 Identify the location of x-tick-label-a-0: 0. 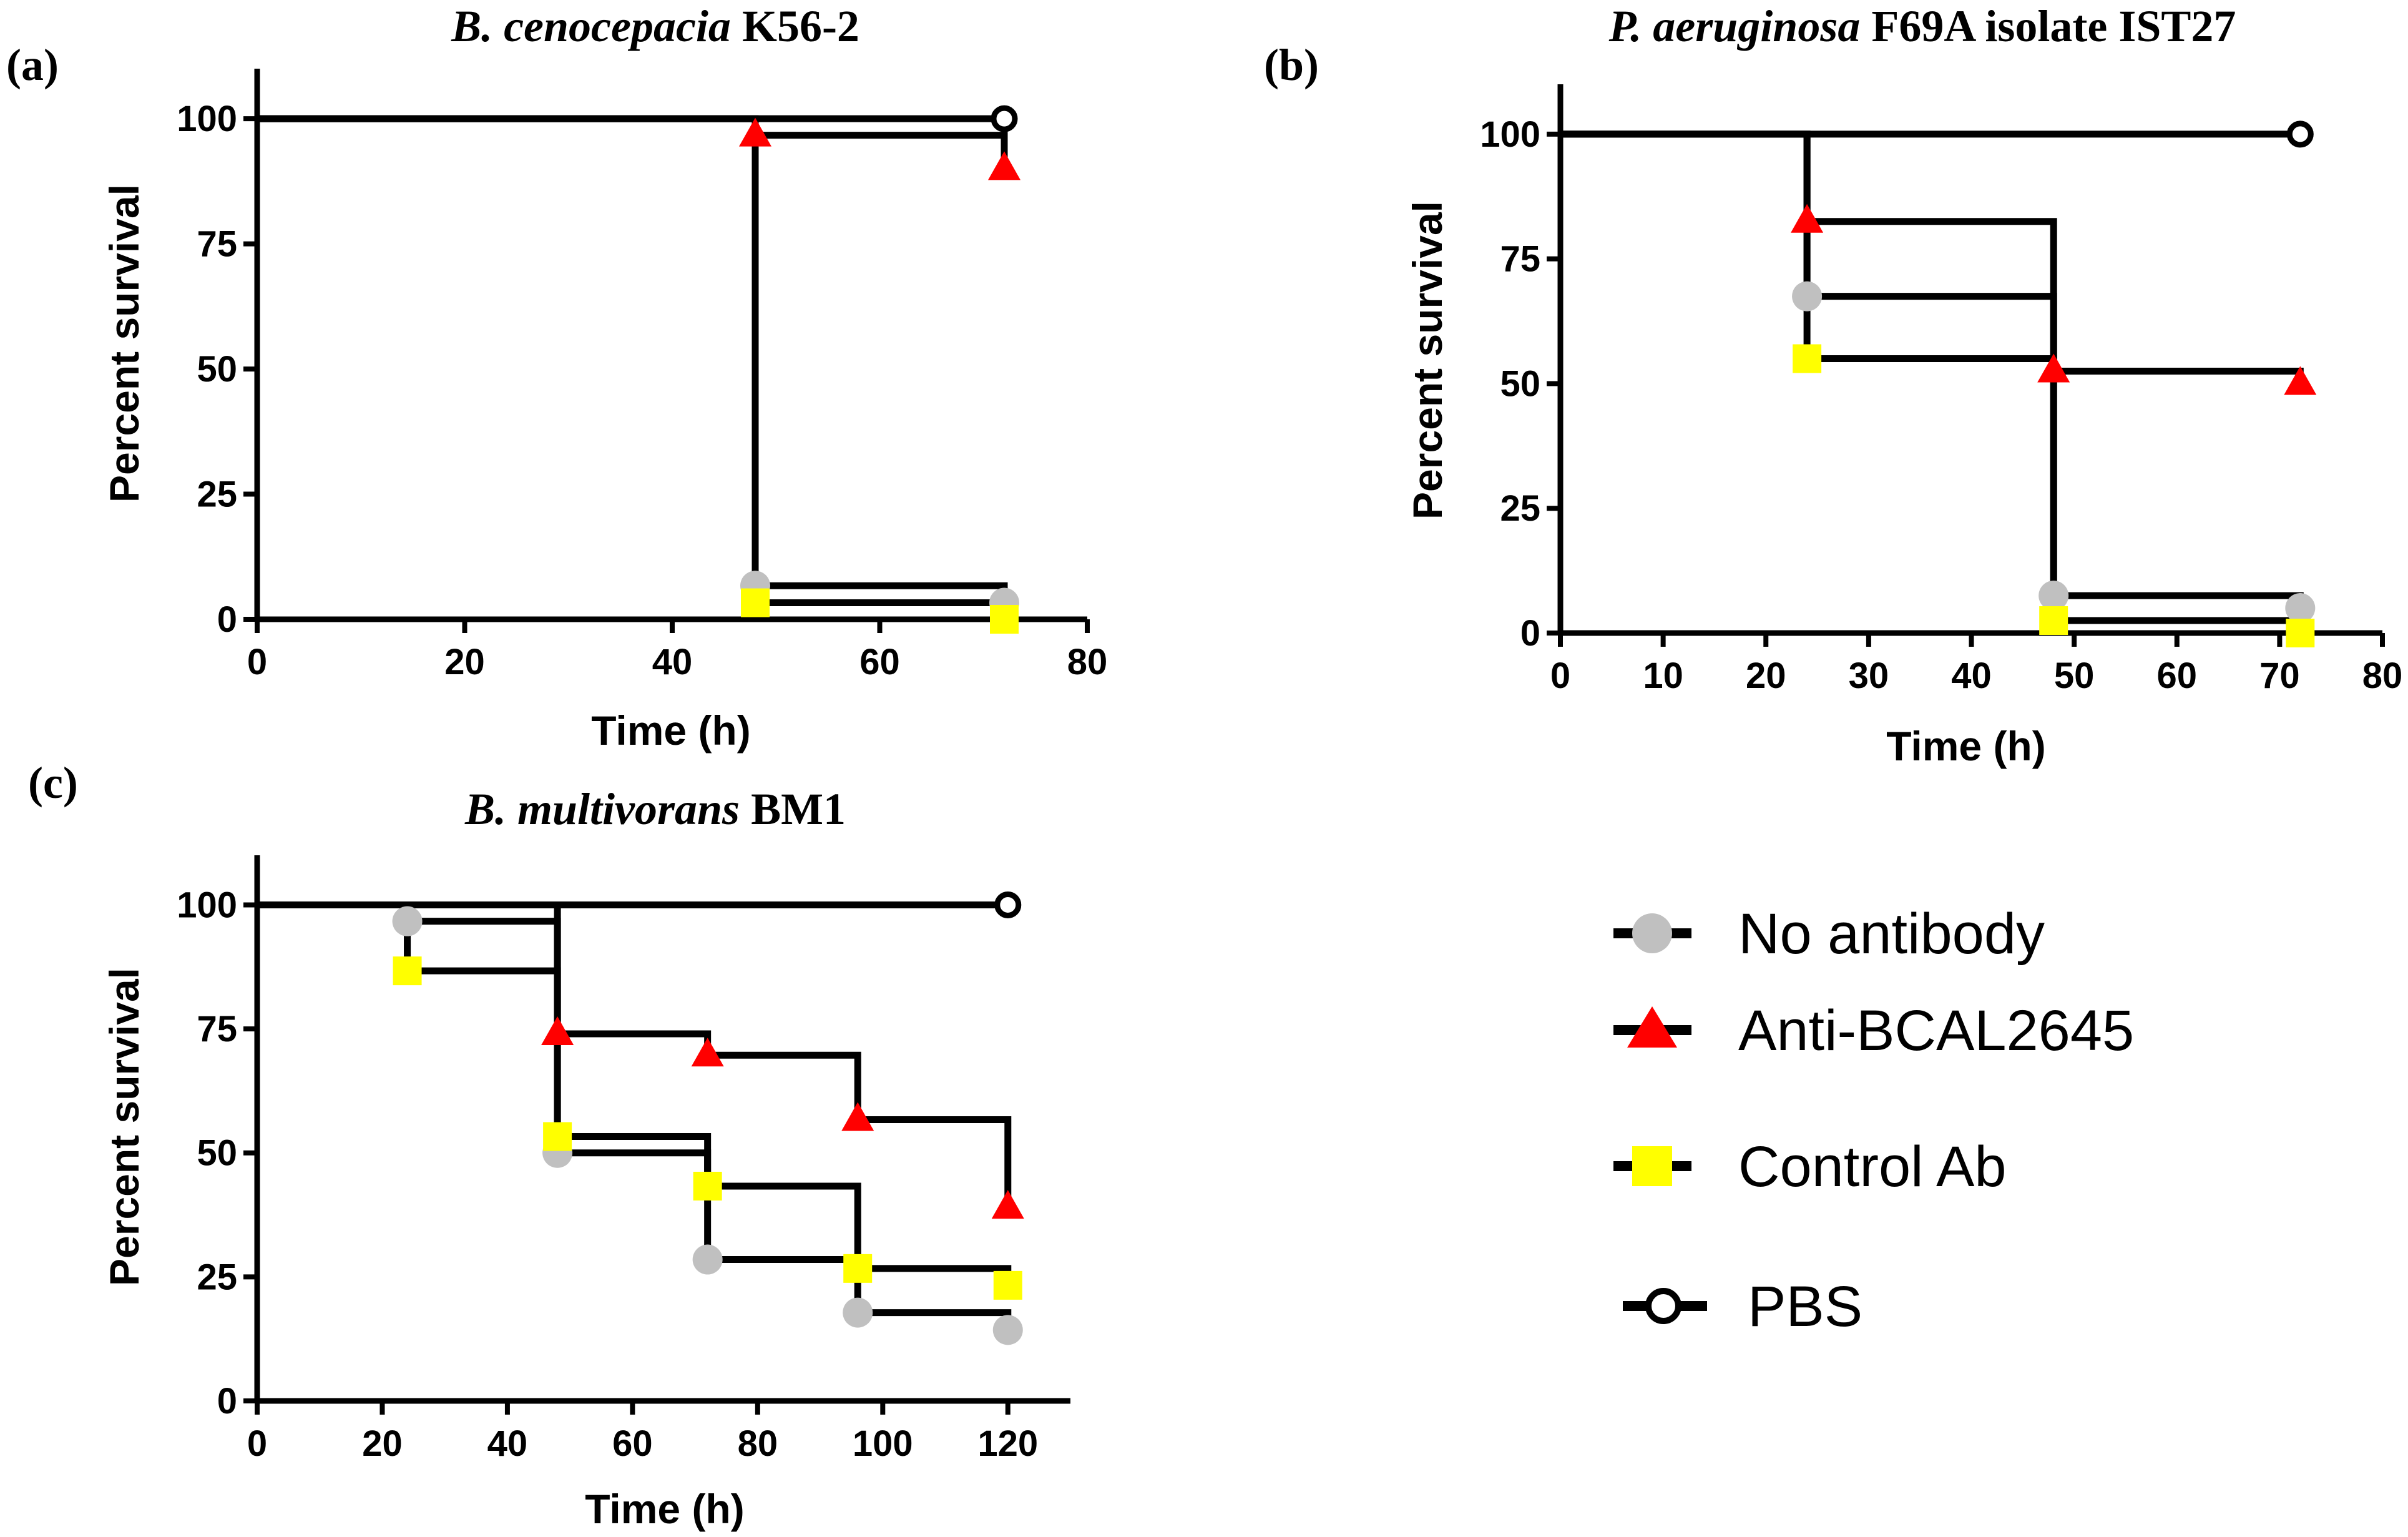
(257, 662).